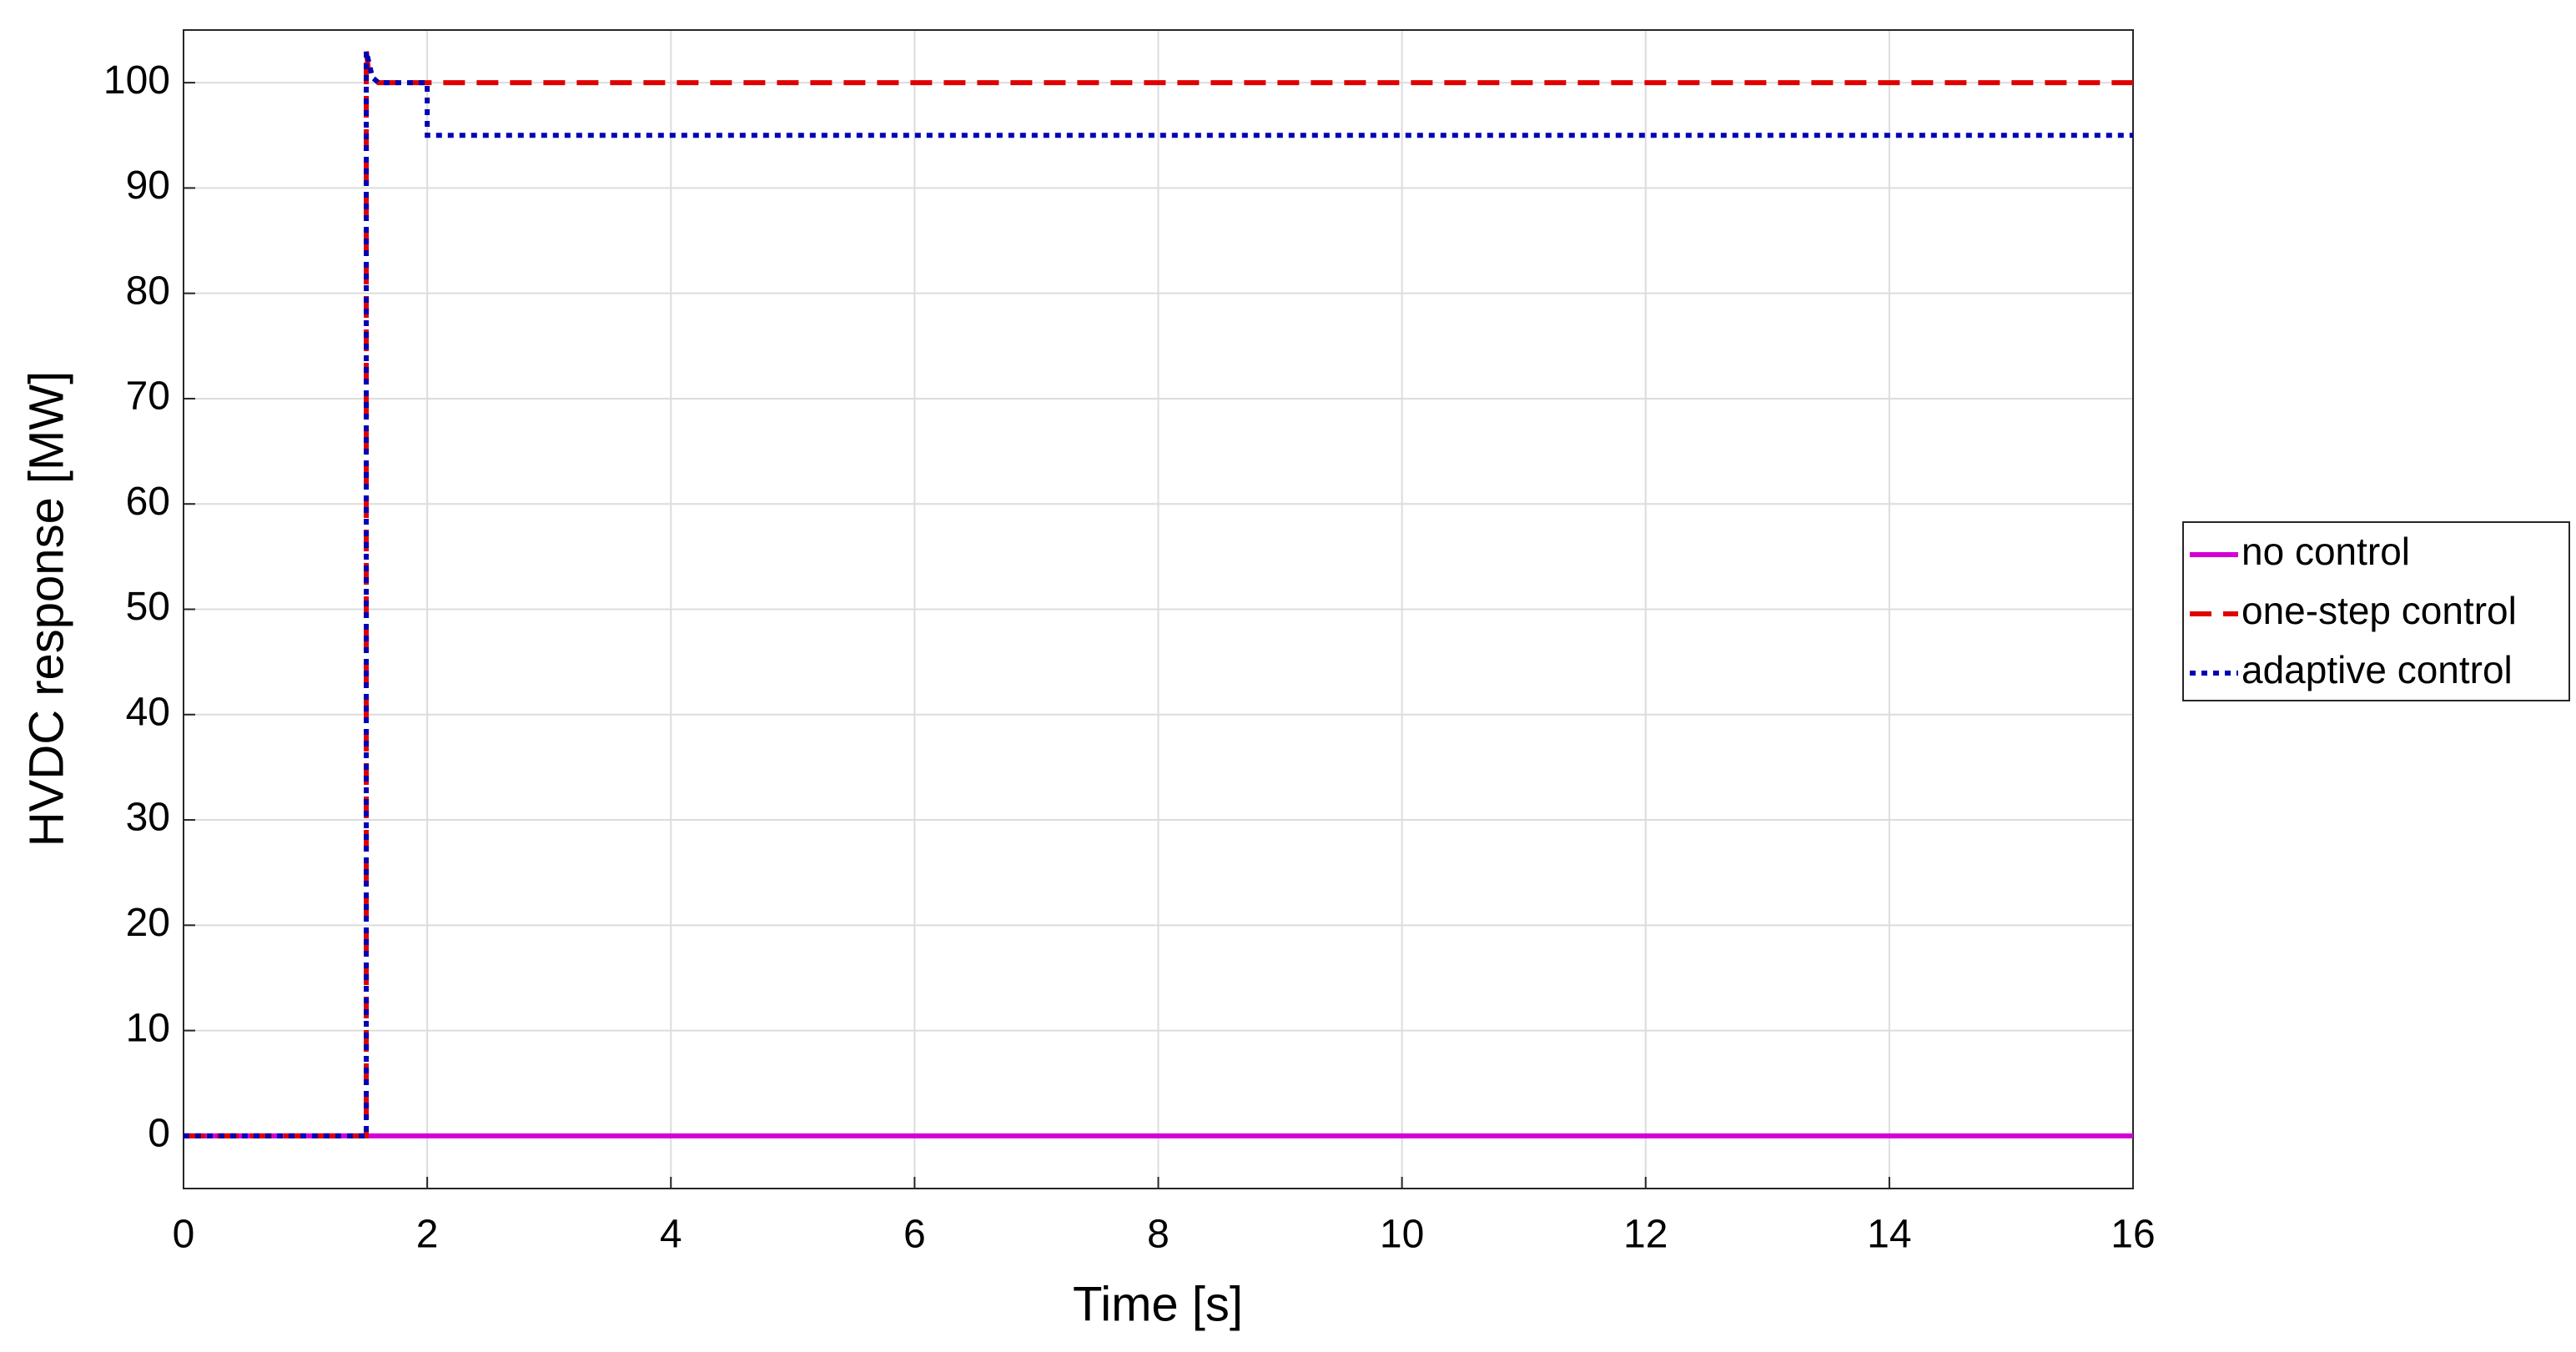  Describe the element at coordinates (427, 1235) in the screenshot. I see `x-tick-label: 2` at that location.